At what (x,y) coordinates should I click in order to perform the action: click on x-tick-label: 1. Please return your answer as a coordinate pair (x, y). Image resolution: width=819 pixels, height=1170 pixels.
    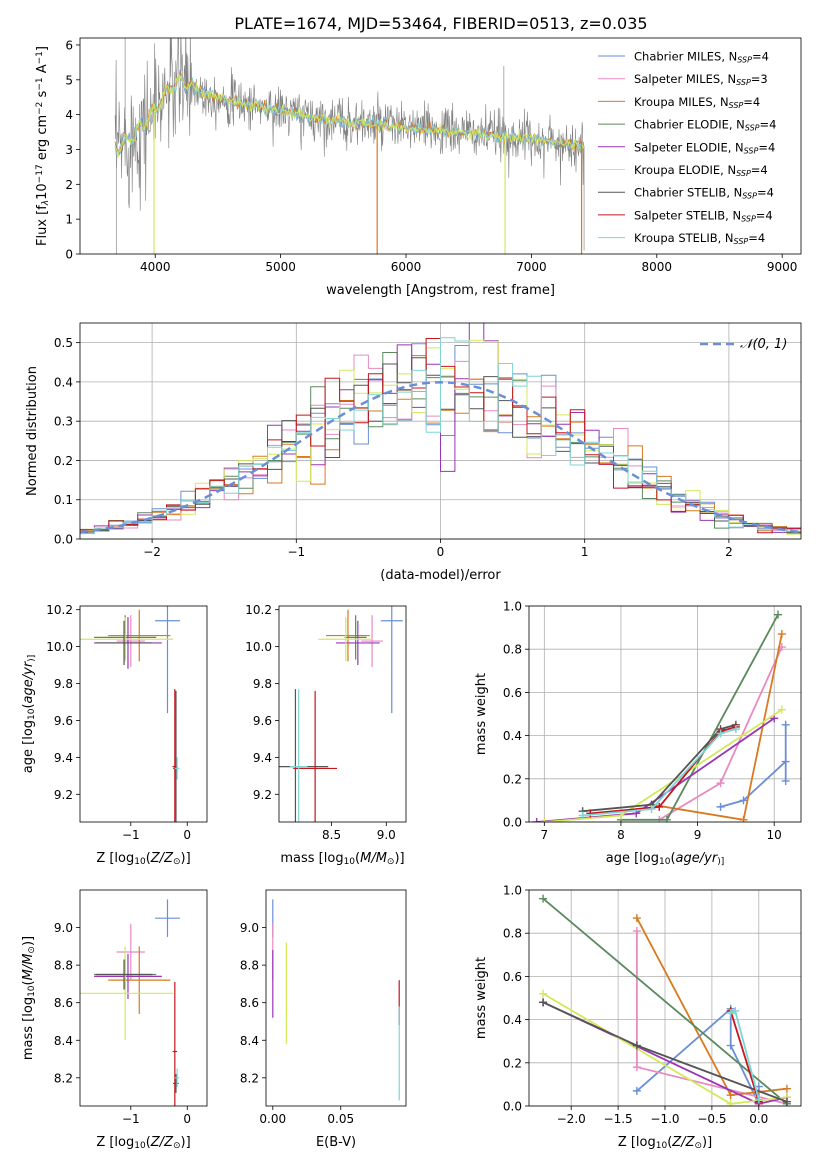
    Looking at the image, I should click on (585, 552).